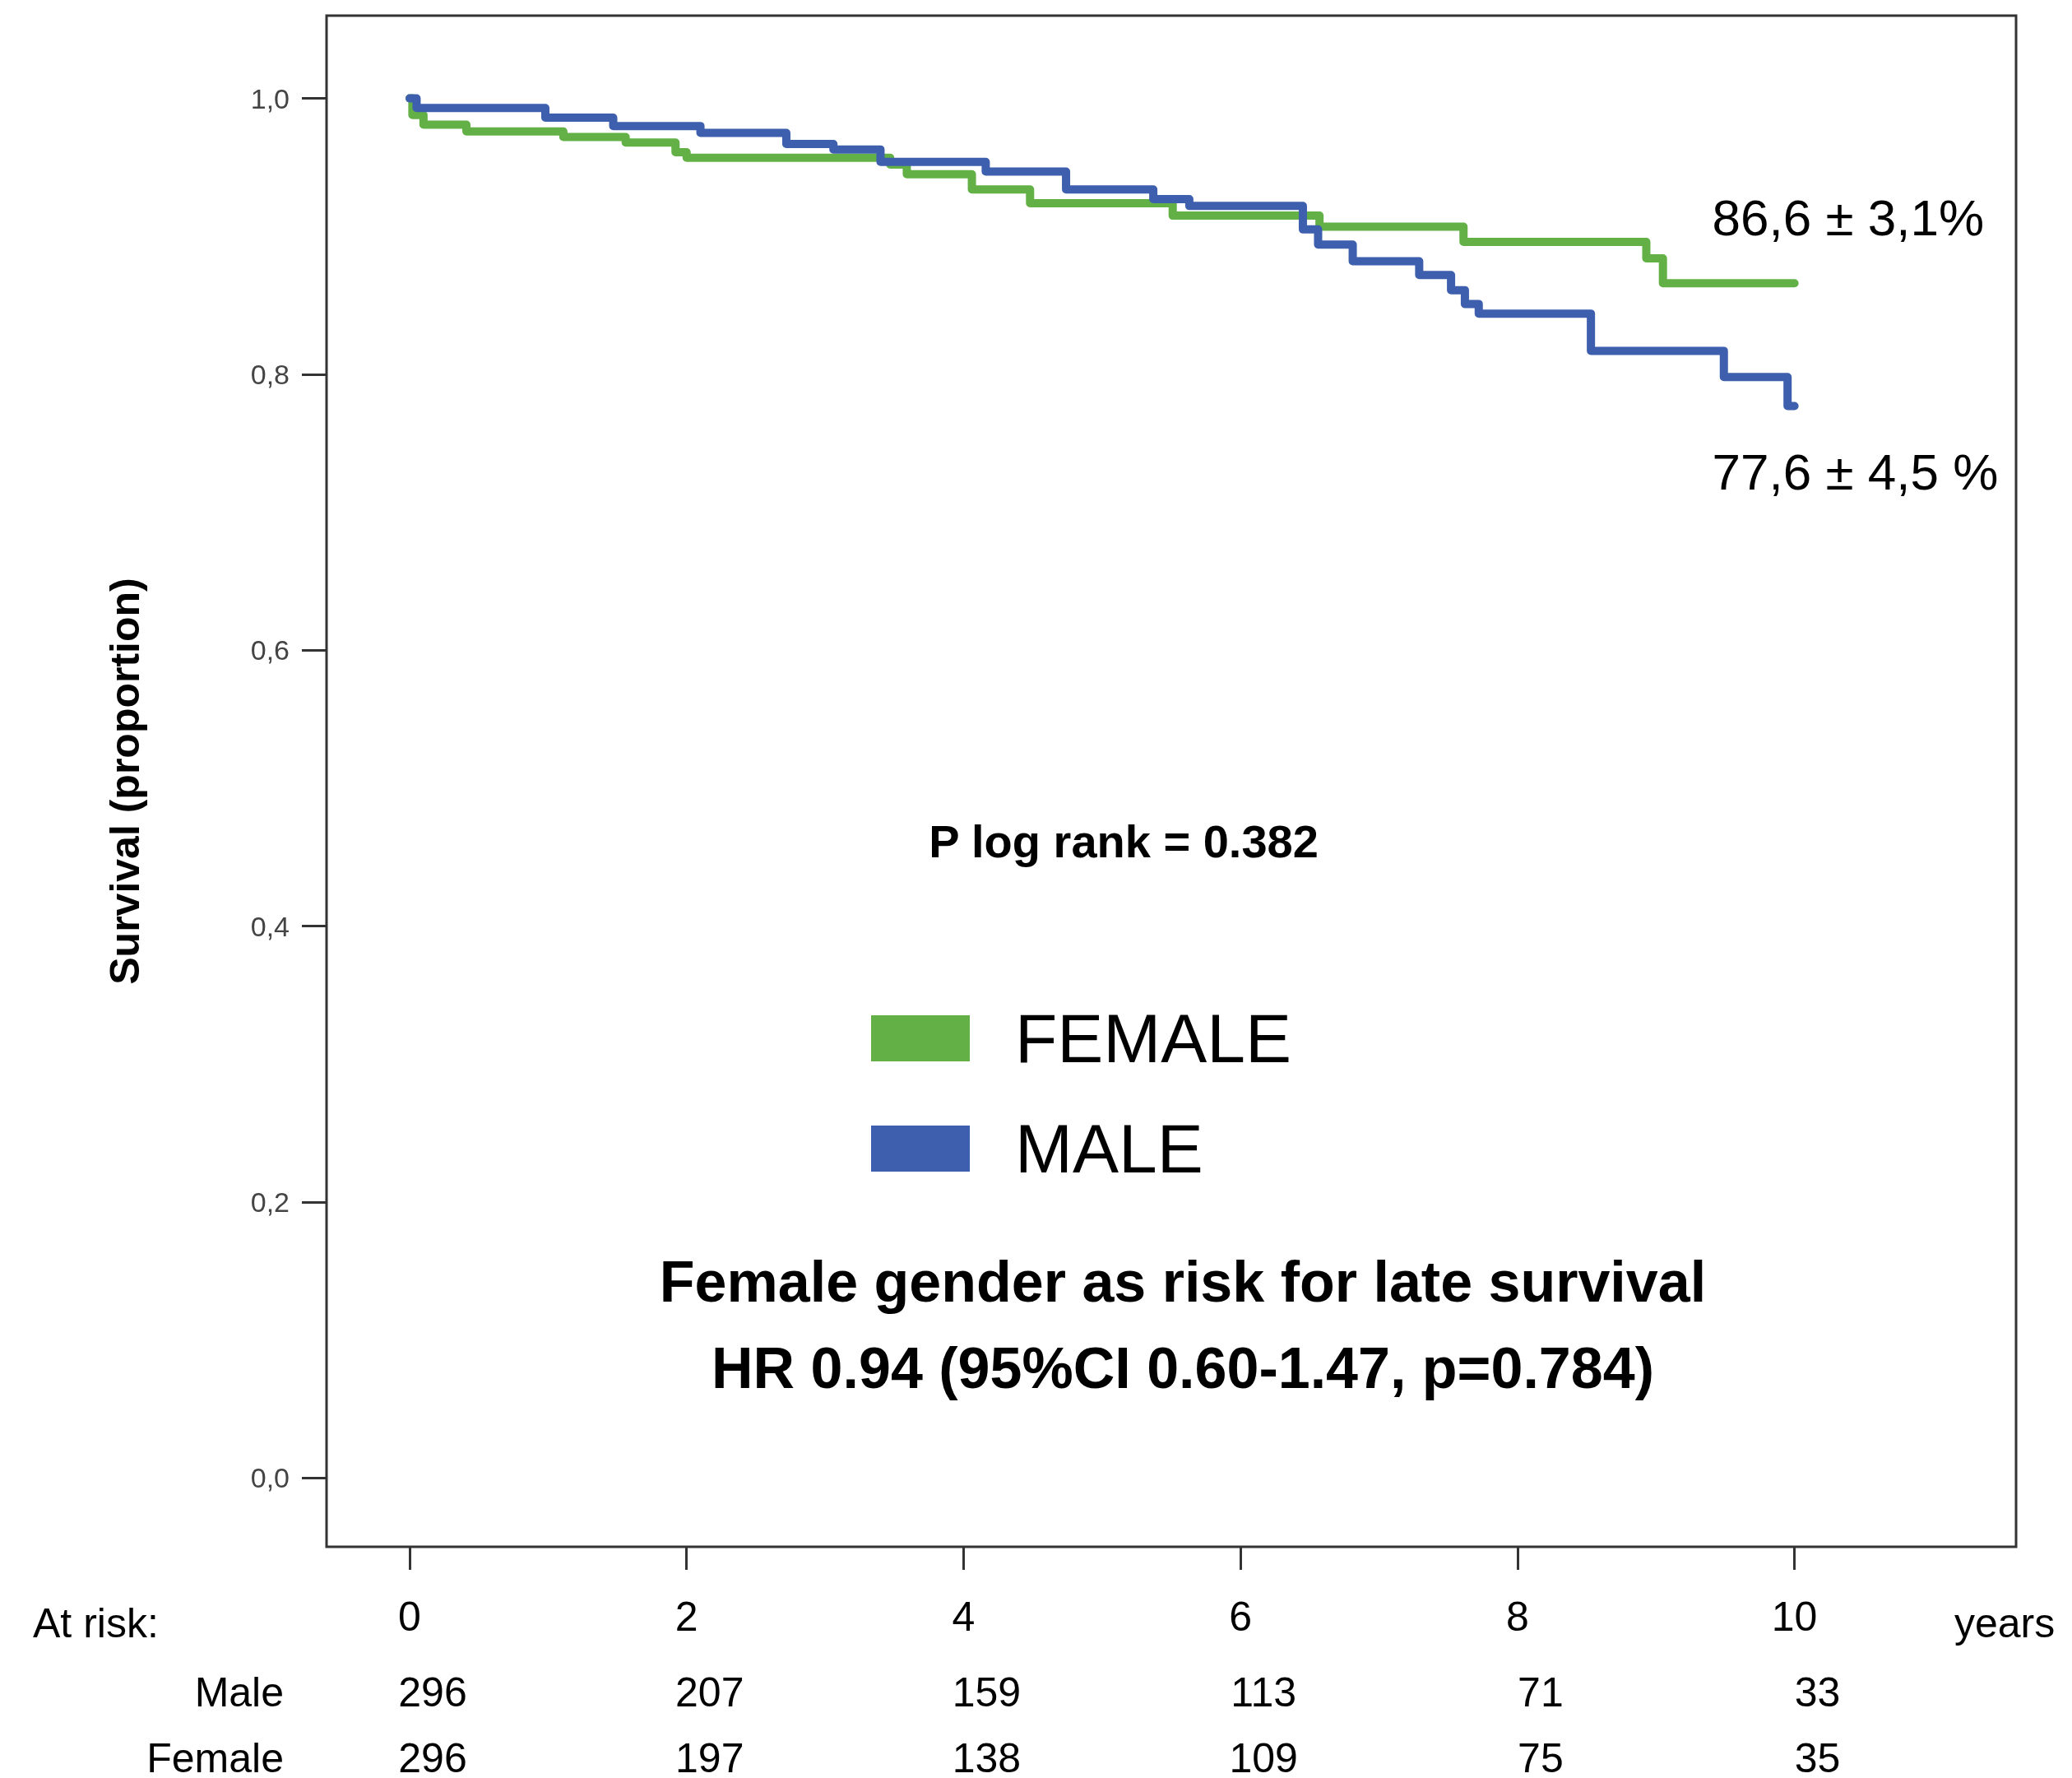 The width and height of the screenshot is (2072, 1778). What do you see at coordinates (270, 98) in the screenshot?
I see `y-tick-label: 1,0` at bounding box center [270, 98].